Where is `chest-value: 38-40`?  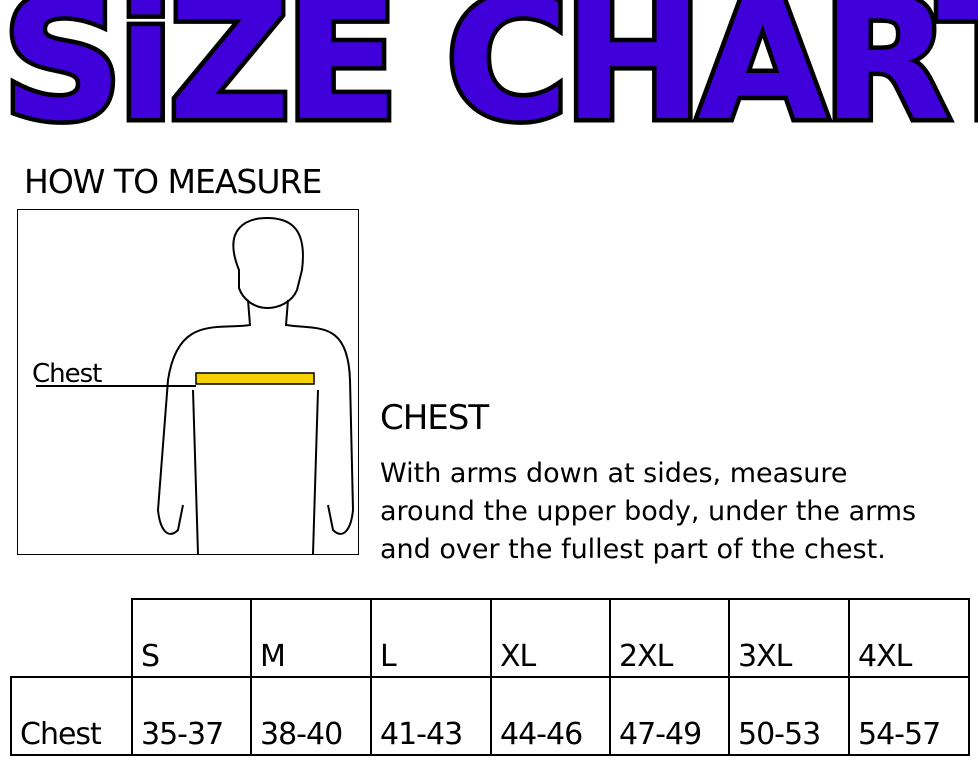
chest-value: 38-40 is located at coordinates (311, 716).